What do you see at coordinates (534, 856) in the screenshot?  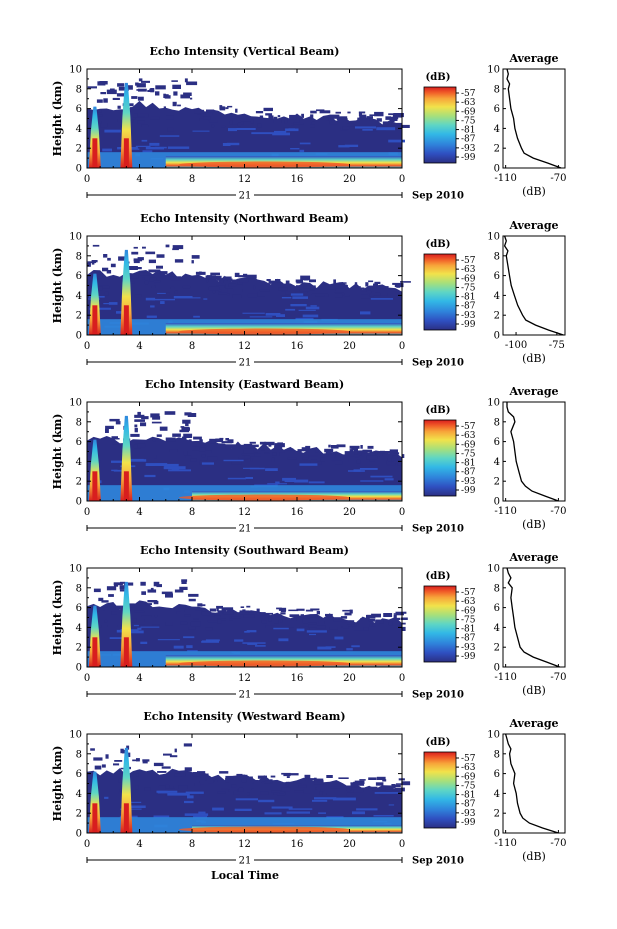 I see `profile-x-label: (dB)` at bounding box center [534, 856].